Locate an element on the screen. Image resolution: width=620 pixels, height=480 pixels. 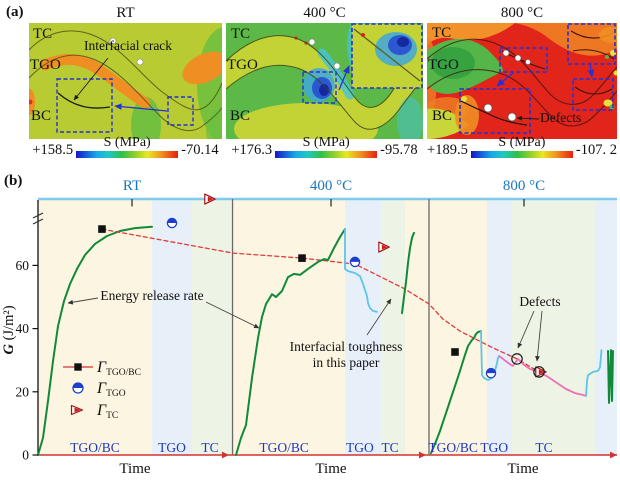
crack-line is located at coordinates (494, 113).